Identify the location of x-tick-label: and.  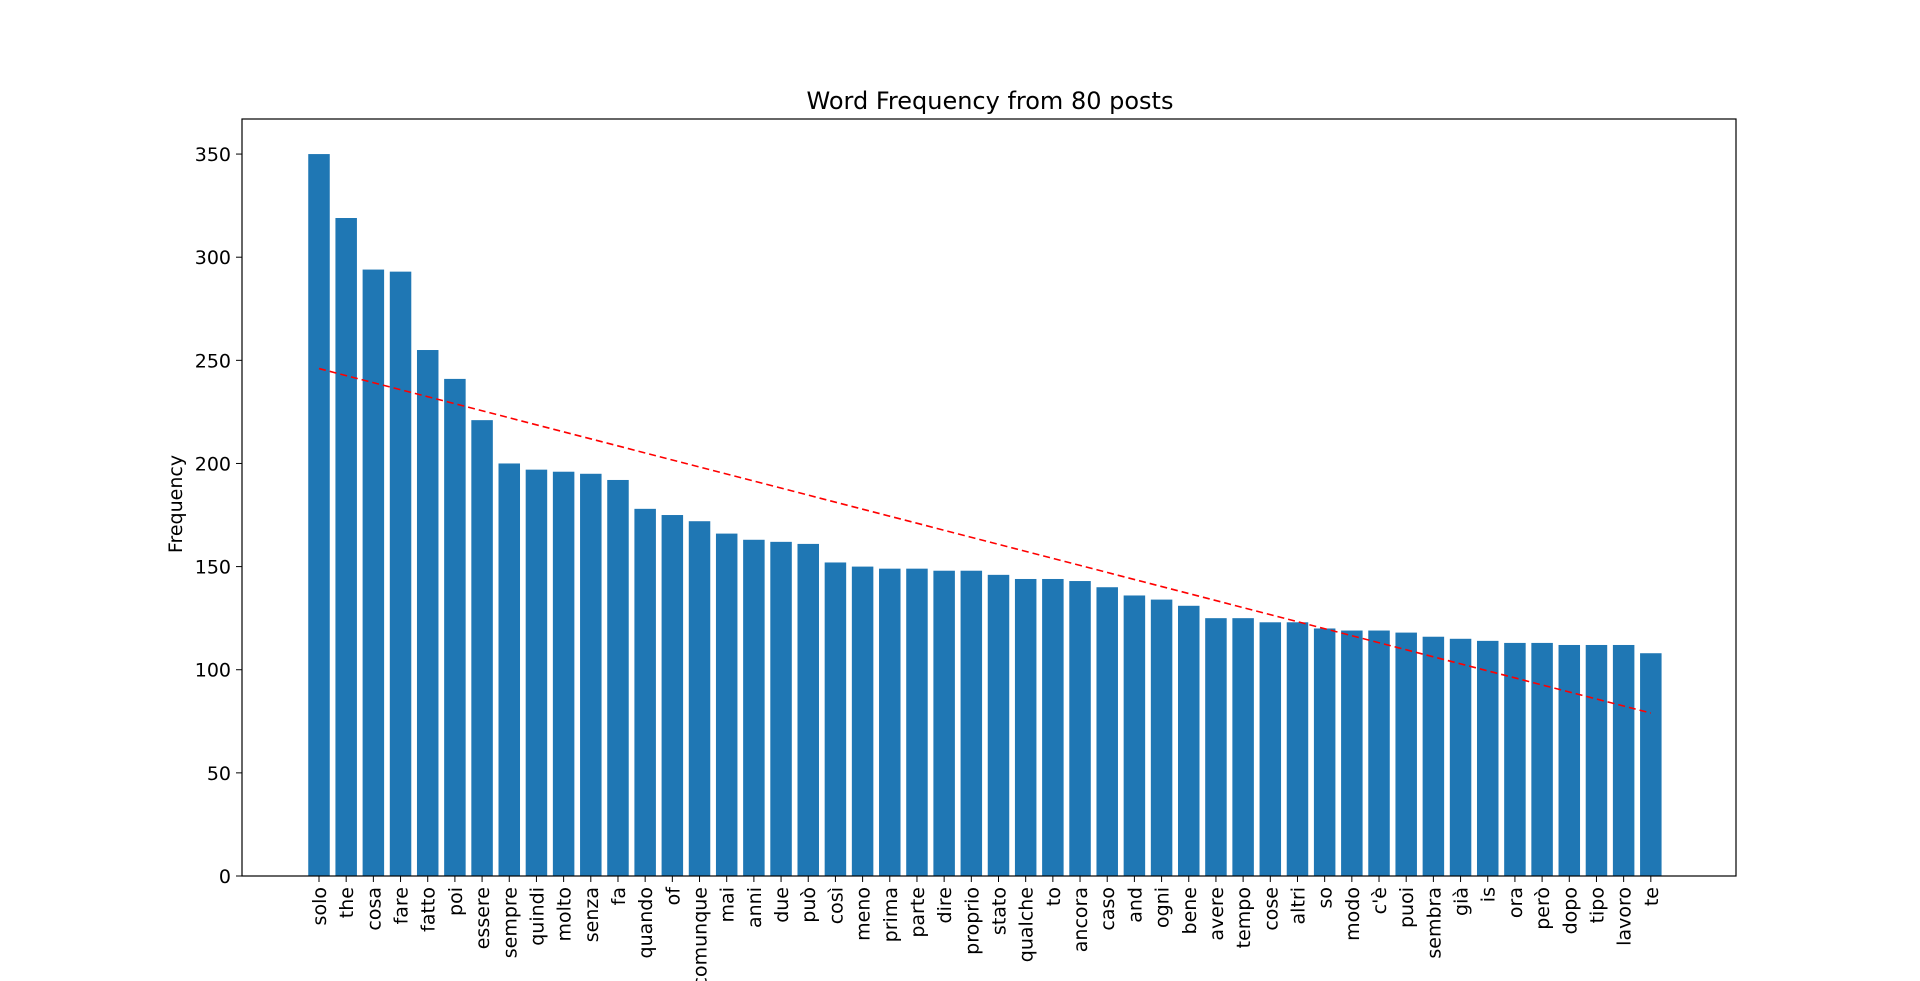
(1135, 905).